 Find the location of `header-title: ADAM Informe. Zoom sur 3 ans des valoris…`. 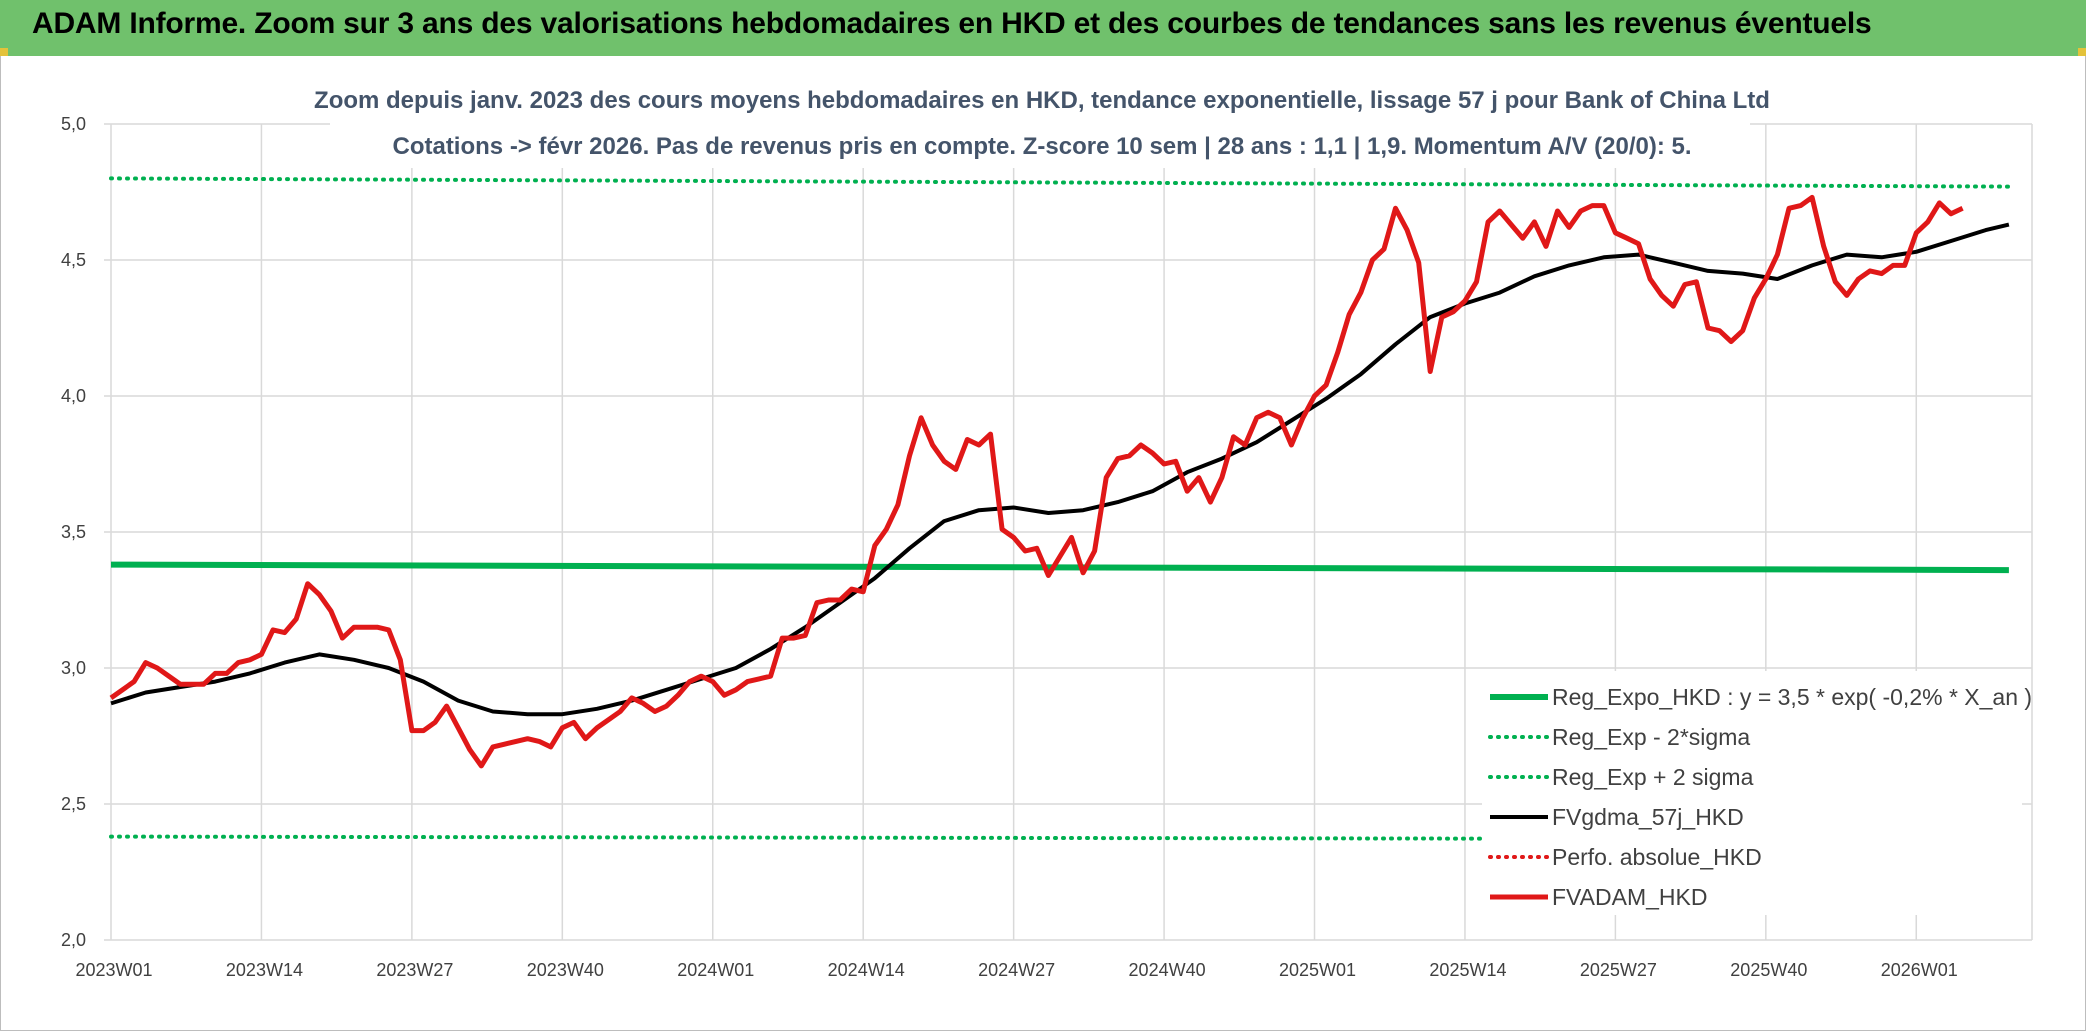

header-title: ADAM Informe. Zoom sur 3 ans des valoris… is located at coordinates (952, 23).